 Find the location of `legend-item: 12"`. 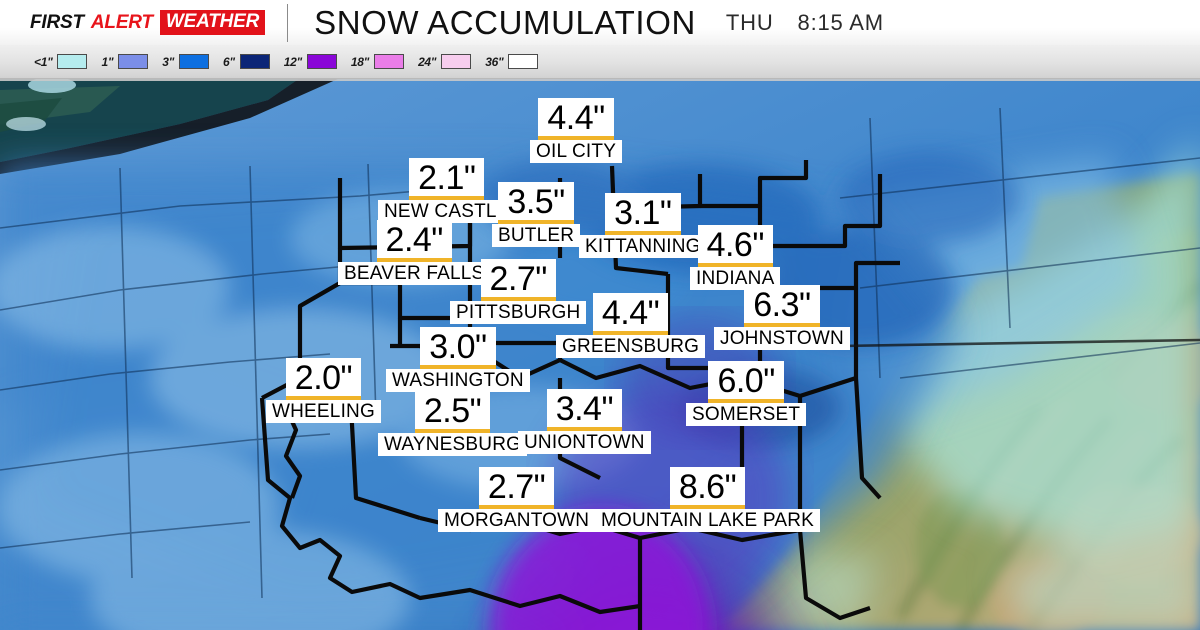

legend-item: 12" is located at coordinates (310, 61).